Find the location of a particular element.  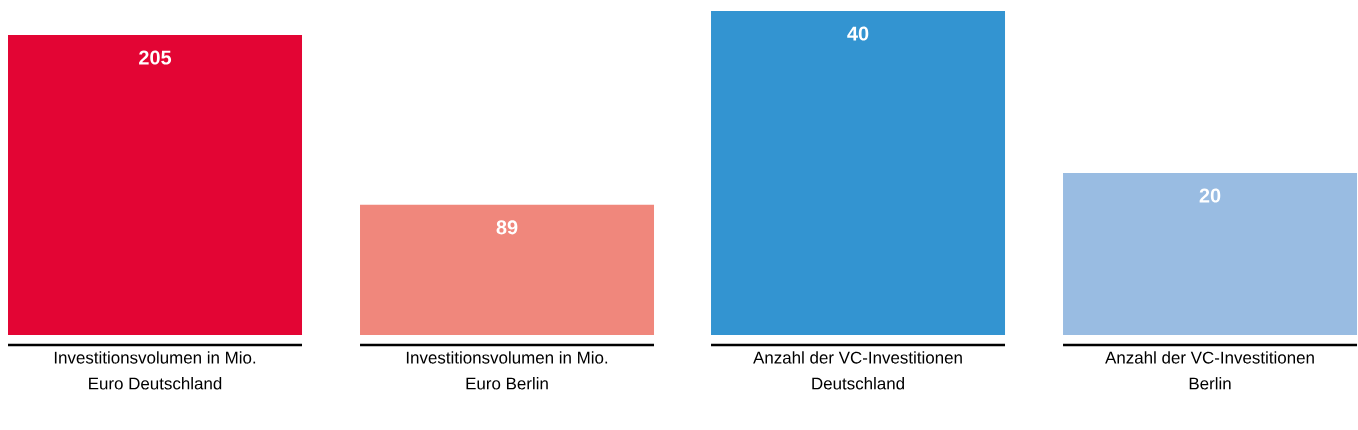

data-label: 40 is located at coordinates (858, 33).